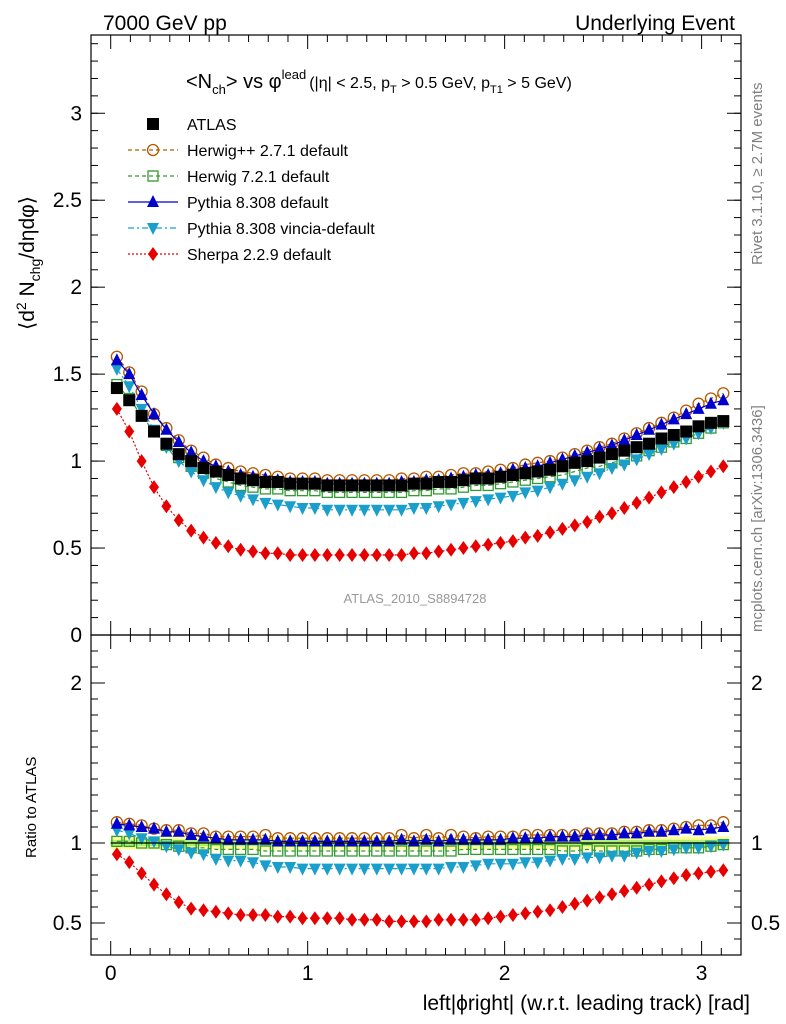 Image resolution: width=786 pixels, height=1024 pixels. Describe the element at coordinates (757, 518) in the screenshot. I see `mcplots-label: mcplots.cern.ch [arXiv:1306.3436]` at that location.